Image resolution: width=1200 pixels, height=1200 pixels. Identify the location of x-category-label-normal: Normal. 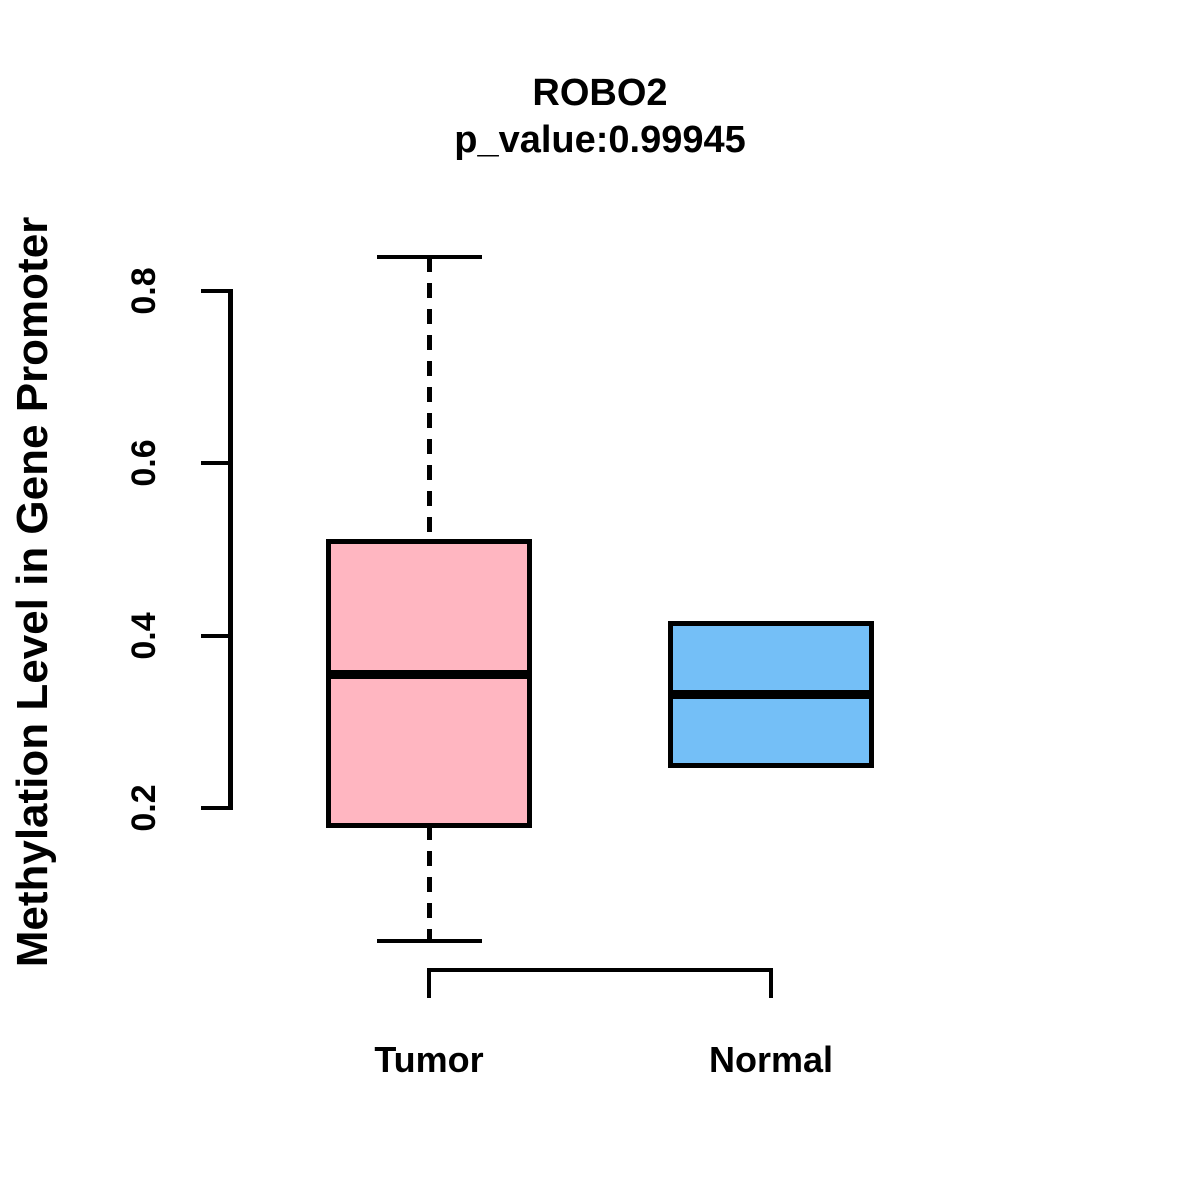
(771, 1059).